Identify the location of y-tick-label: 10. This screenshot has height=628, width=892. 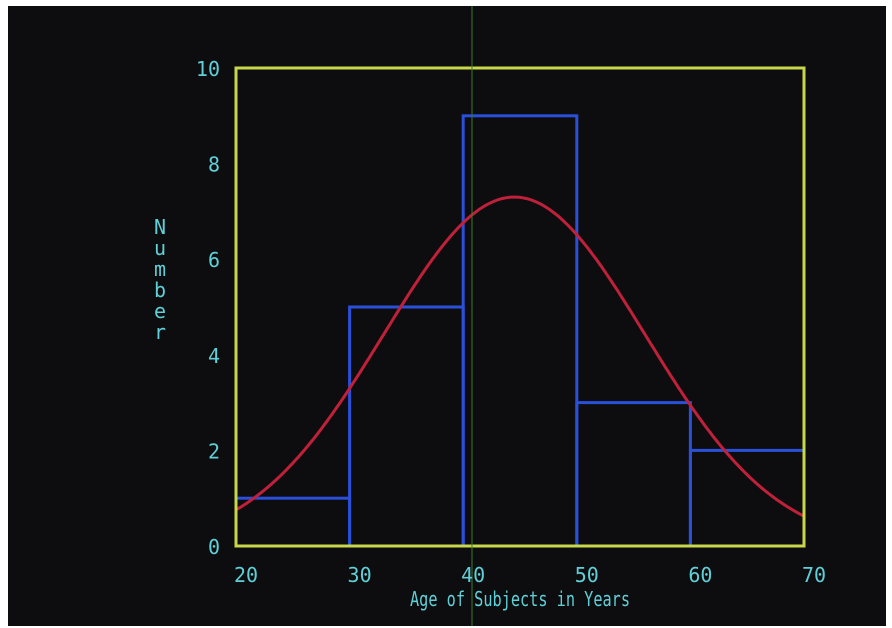
(208, 69).